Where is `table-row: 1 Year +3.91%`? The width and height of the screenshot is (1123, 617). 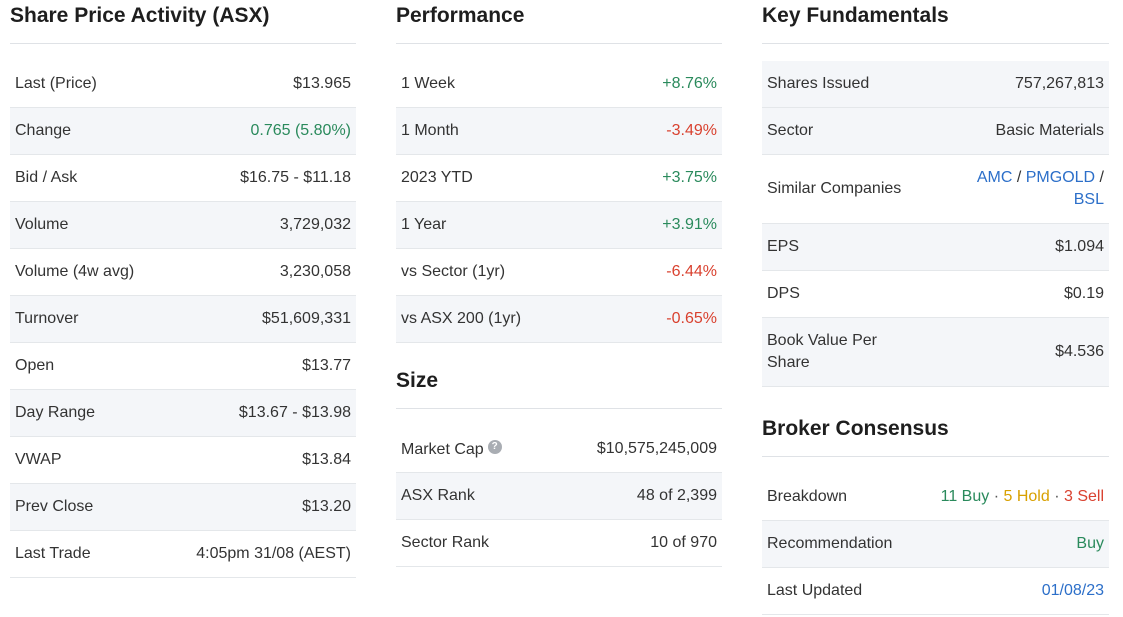 table-row: 1 Year +3.91% is located at coordinates (559, 225).